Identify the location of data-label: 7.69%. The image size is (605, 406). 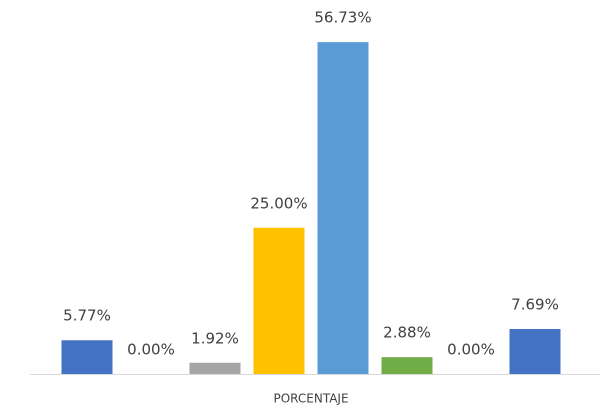
(535, 305).